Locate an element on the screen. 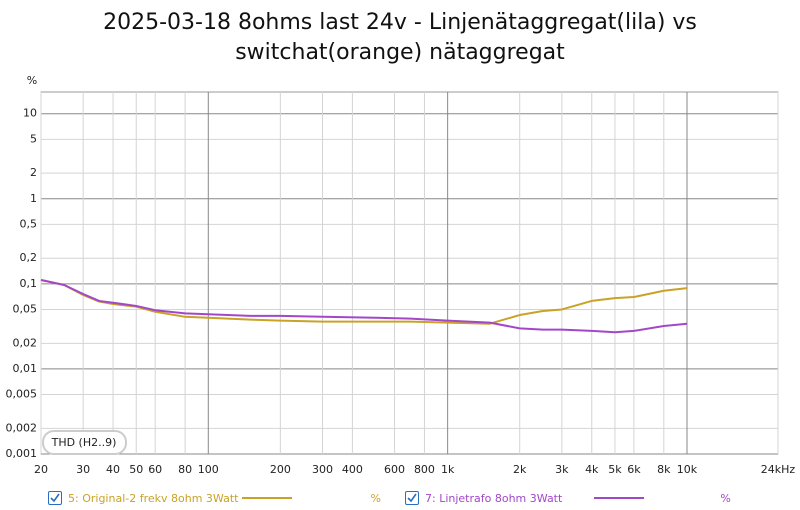  annotation-box is located at coordinates (84, 442).